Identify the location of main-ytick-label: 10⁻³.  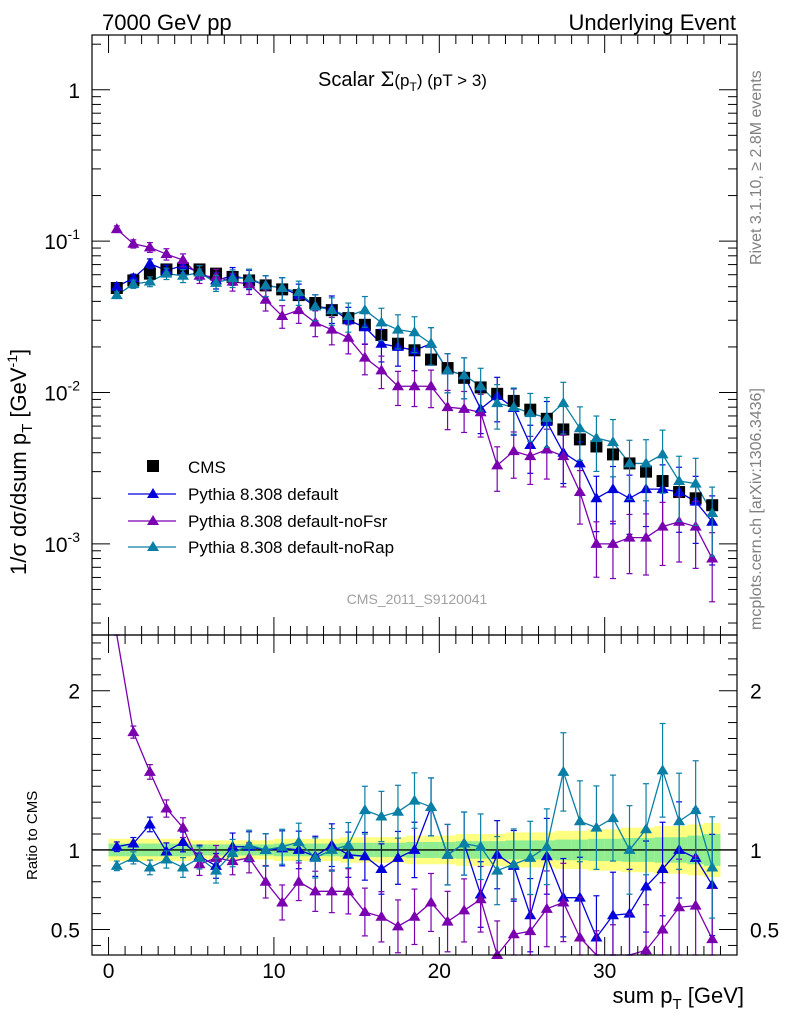
(62, 543).